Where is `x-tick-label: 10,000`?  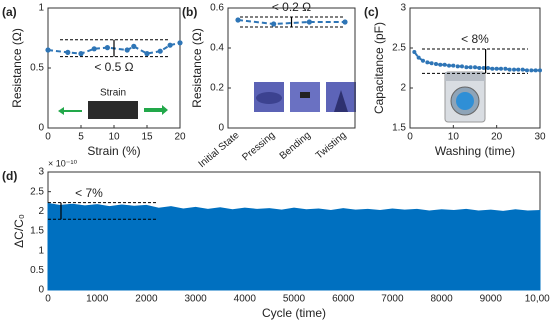
x-tick-label: 10,000 is located at coordinates (537, 299).